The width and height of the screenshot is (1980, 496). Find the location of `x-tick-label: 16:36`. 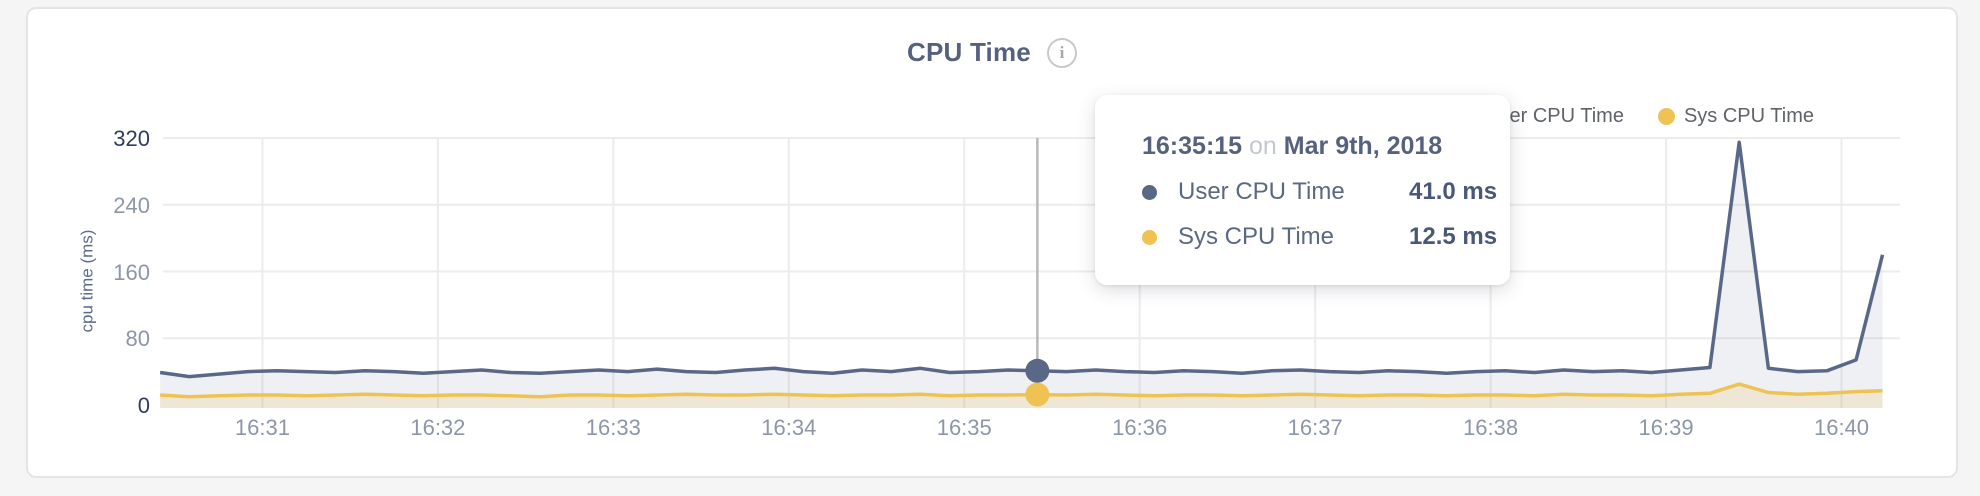

x-tick-label: 16:36 is located at coordinates (1140, 427).